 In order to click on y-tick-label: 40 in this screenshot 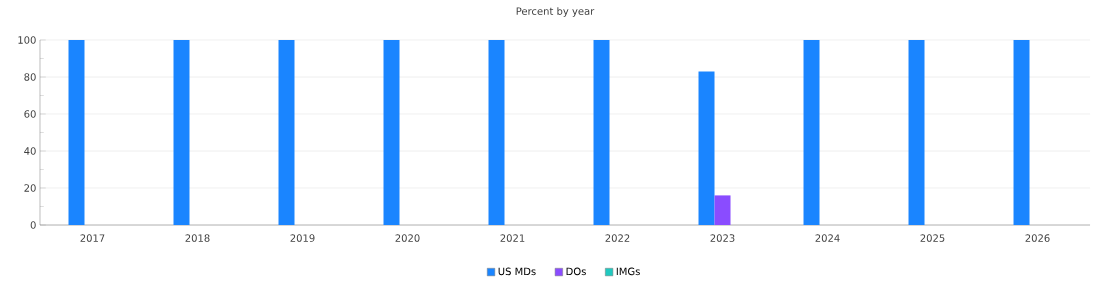, I will do `click(30, 151)`.